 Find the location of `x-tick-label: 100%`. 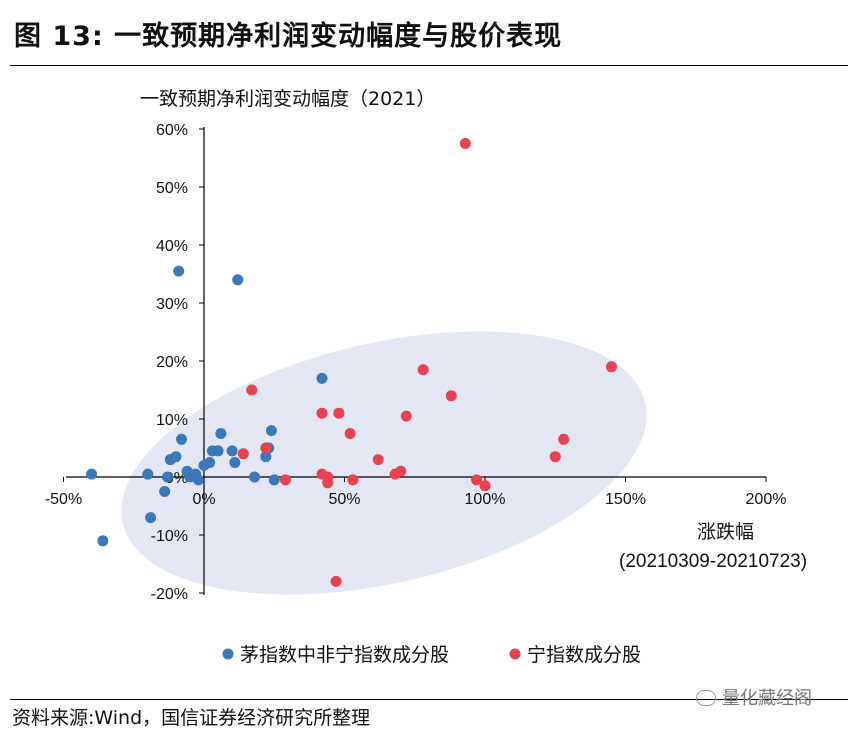

x-tick-label: 100% is located at coordinates (485, 499).